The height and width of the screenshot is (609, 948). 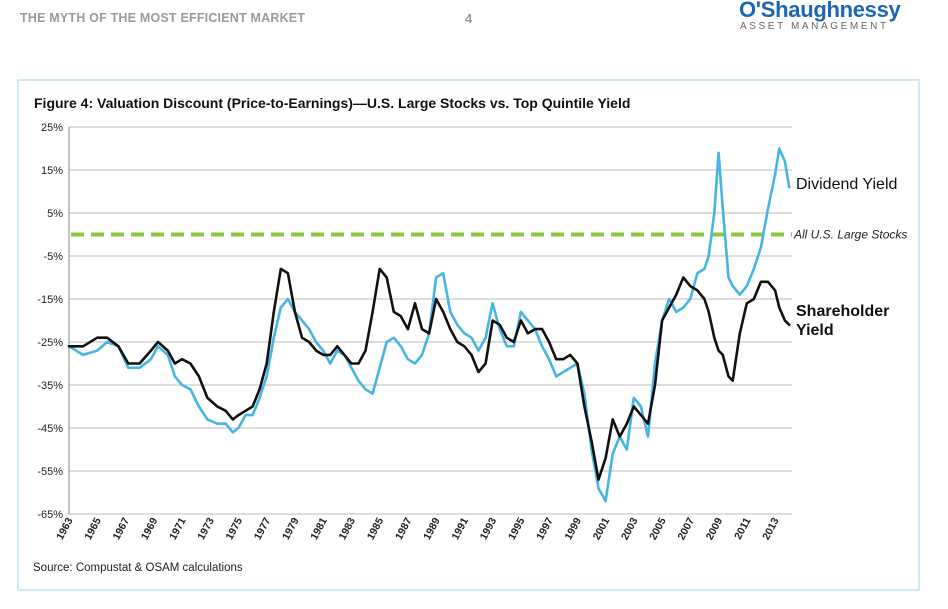 What do you see at coordinates (178, 529) in the screenshot?
I see `x-tick-label: 1971` at bounding box center [178, 529].